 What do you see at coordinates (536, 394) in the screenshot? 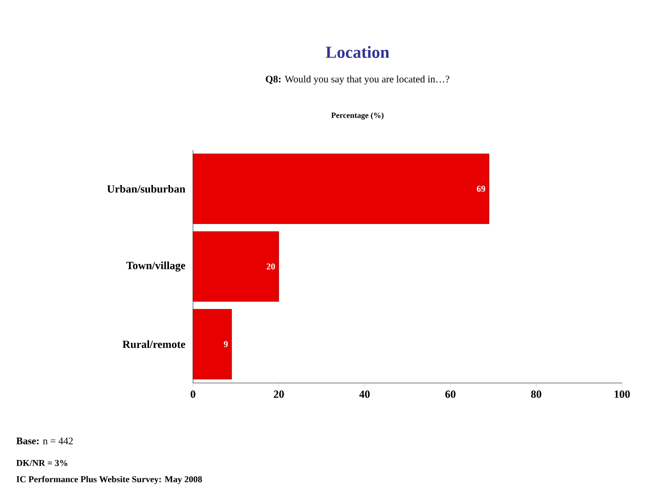
I see `x-tick-label: 80` at bounding box center [536, 394].